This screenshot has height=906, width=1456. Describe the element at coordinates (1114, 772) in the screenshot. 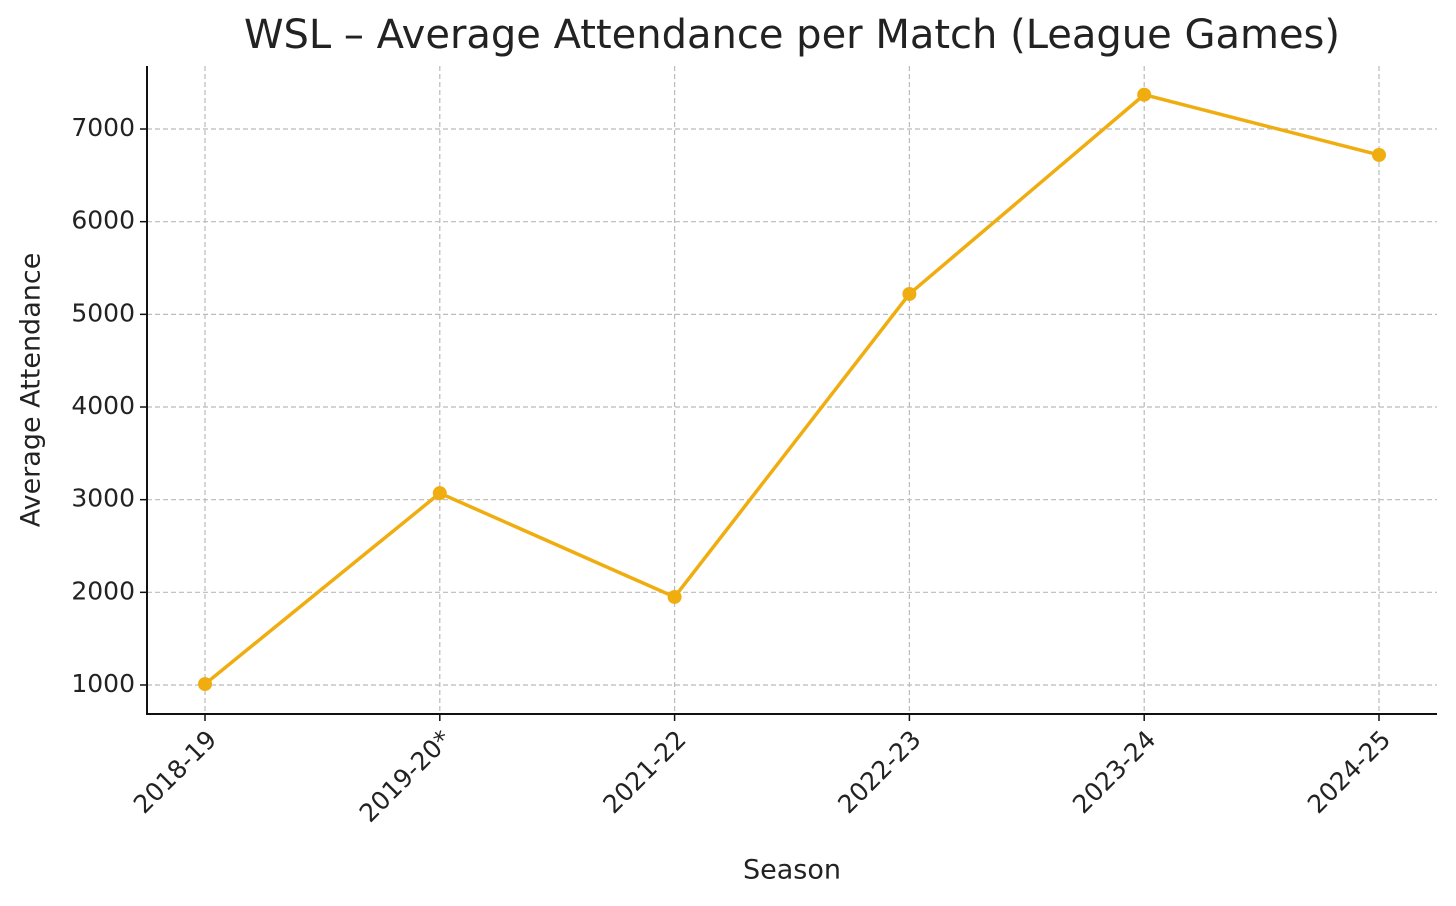

I see `x-tick-label: 2023-24` at that location.